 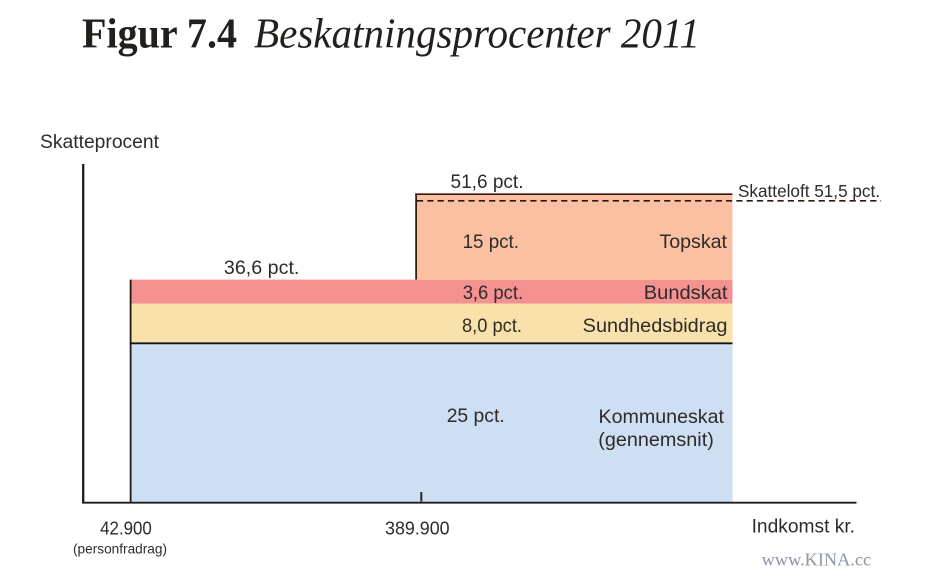 I want to click on svg-text: Skatteloft 51,5 pct., so click(x=809, y=191).